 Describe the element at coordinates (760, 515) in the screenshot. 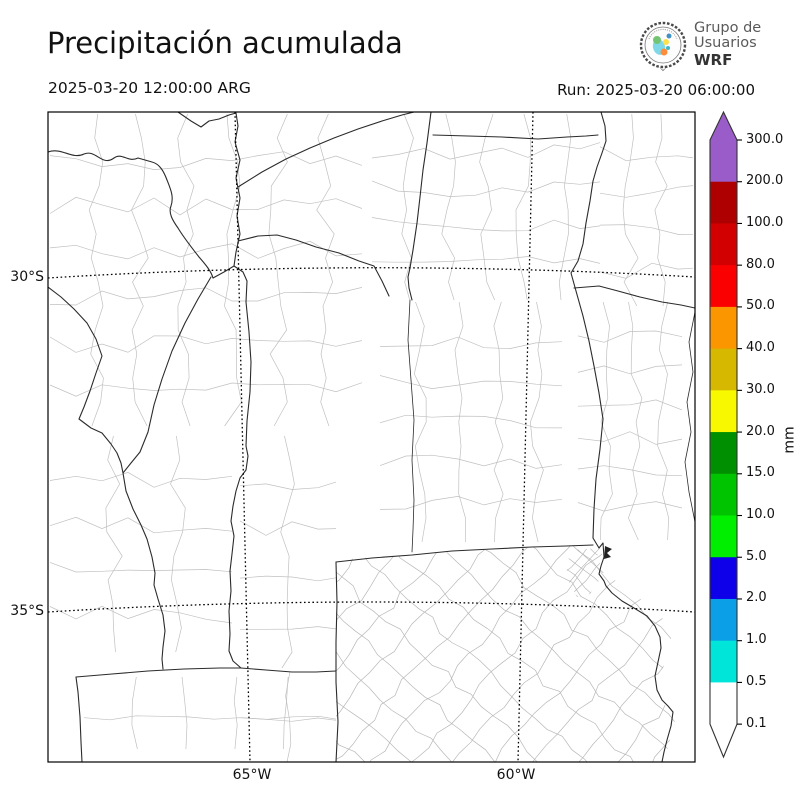

I see `colorbar-tick-label: 10.0` at that location.